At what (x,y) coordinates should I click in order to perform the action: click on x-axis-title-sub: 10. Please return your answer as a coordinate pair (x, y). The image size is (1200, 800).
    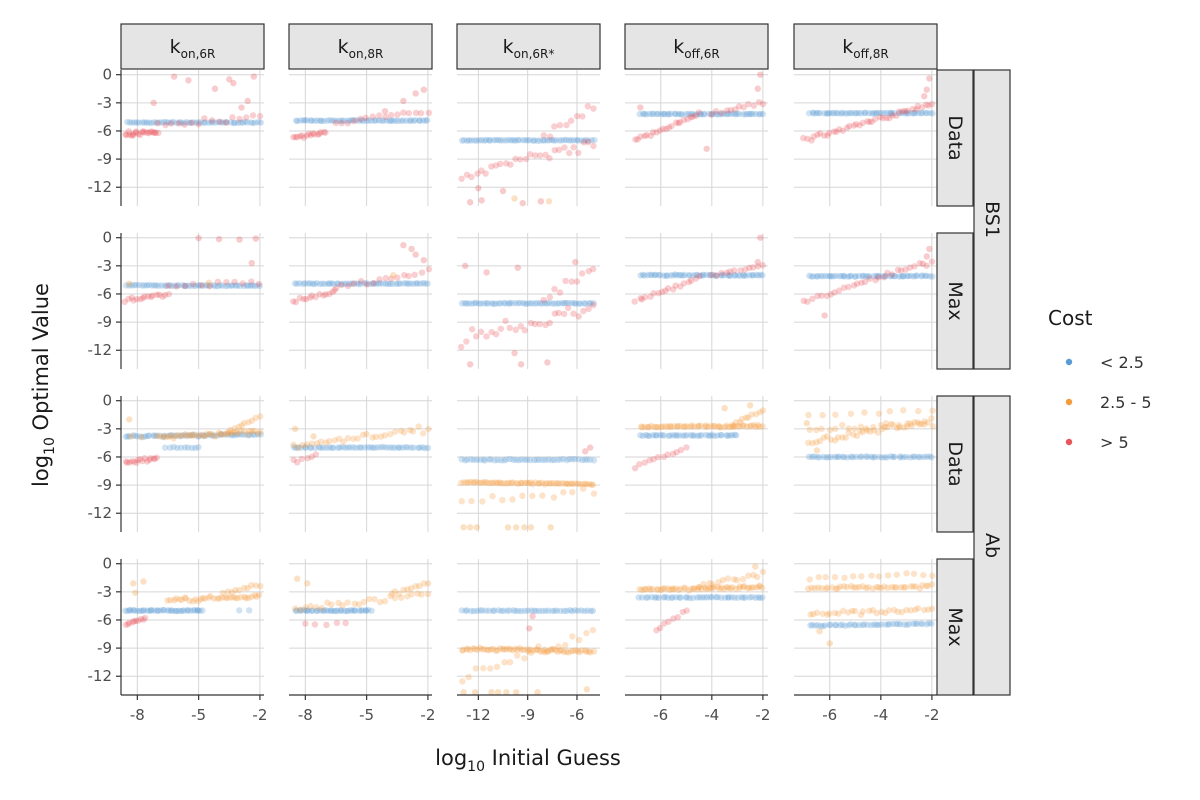
    Looking at the image, I should click on (476, 767).